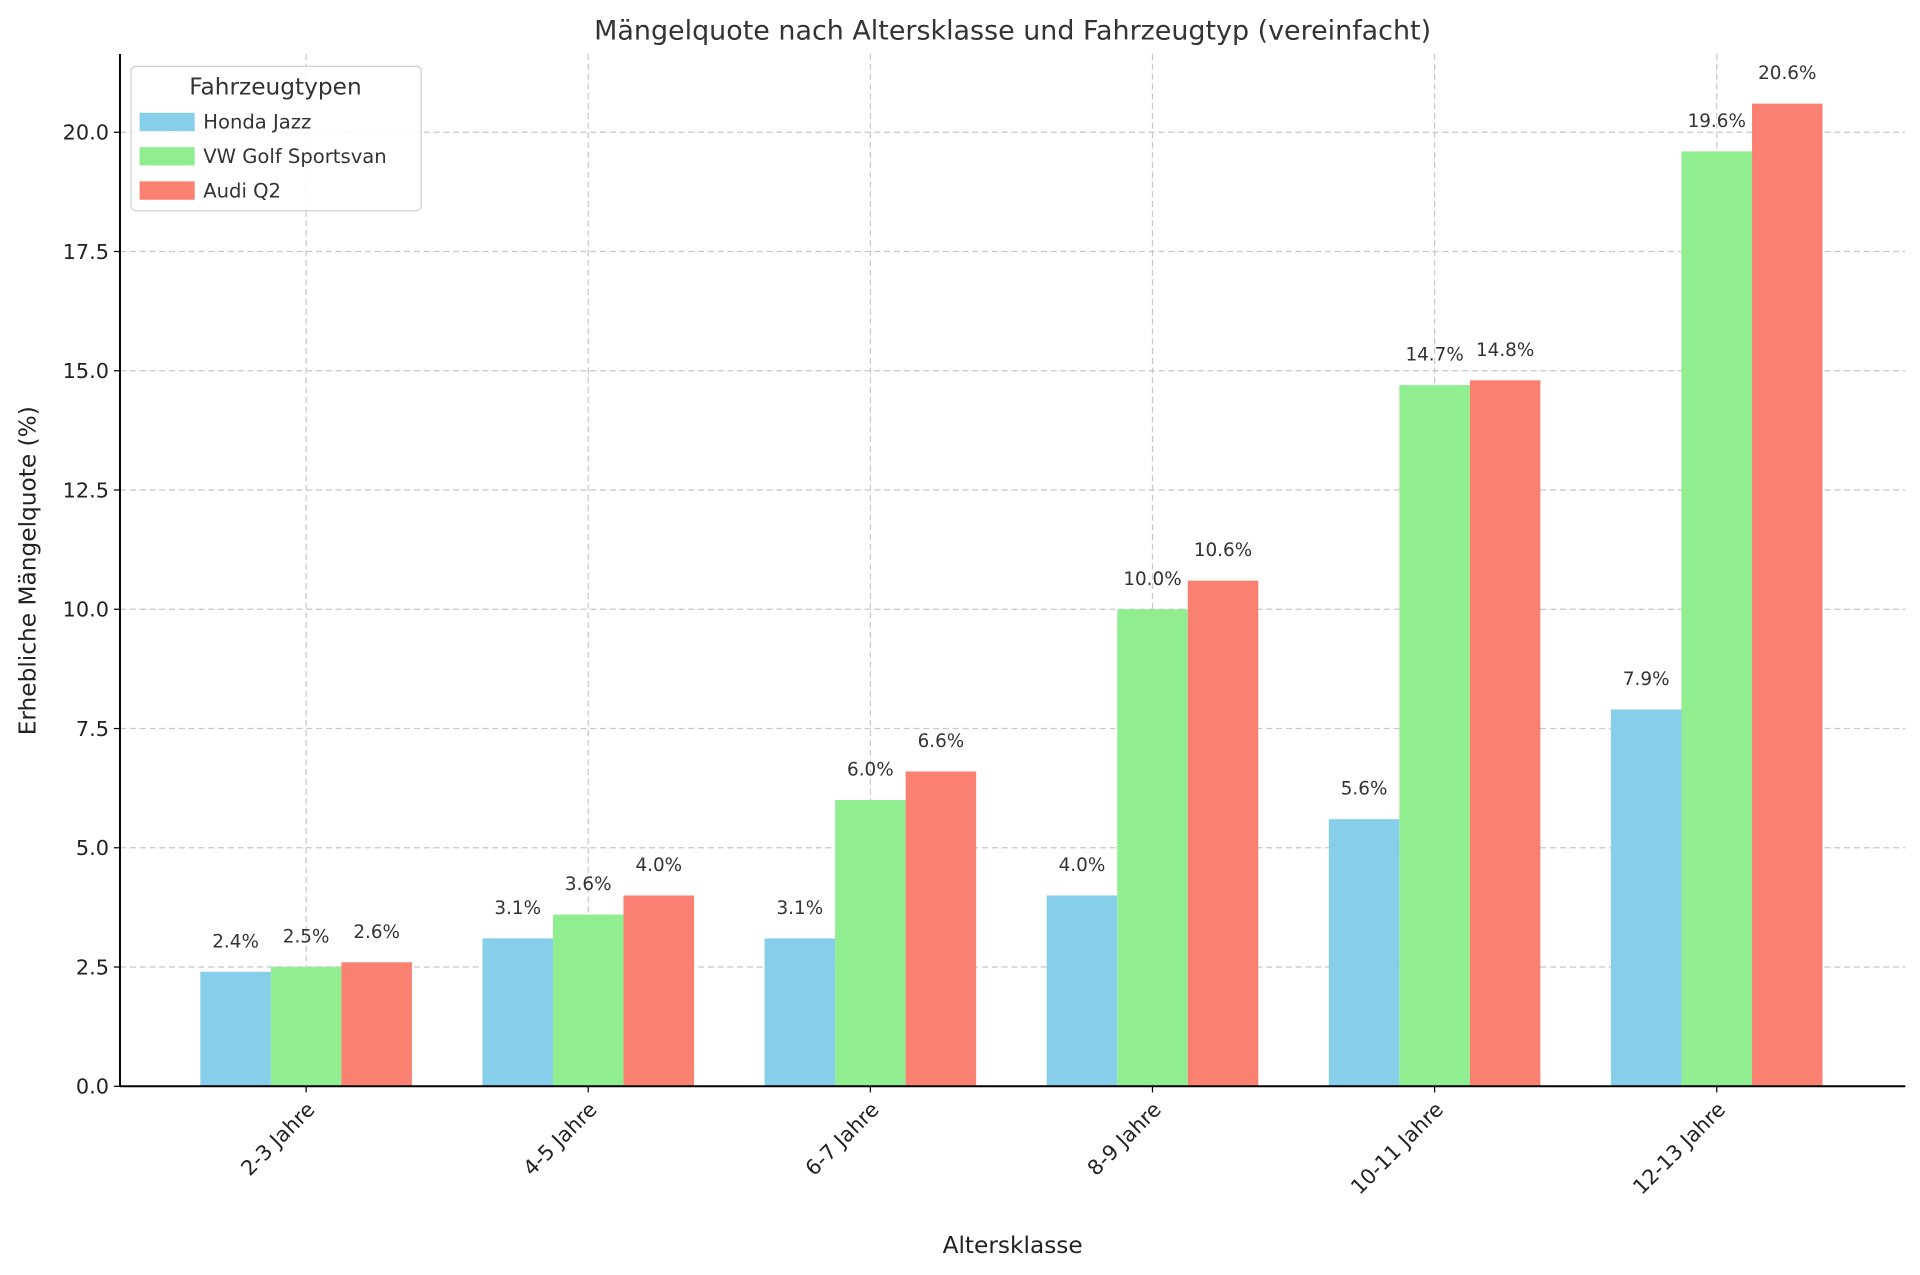  I want to click on data-label: 6.6%, so click(941, 741).